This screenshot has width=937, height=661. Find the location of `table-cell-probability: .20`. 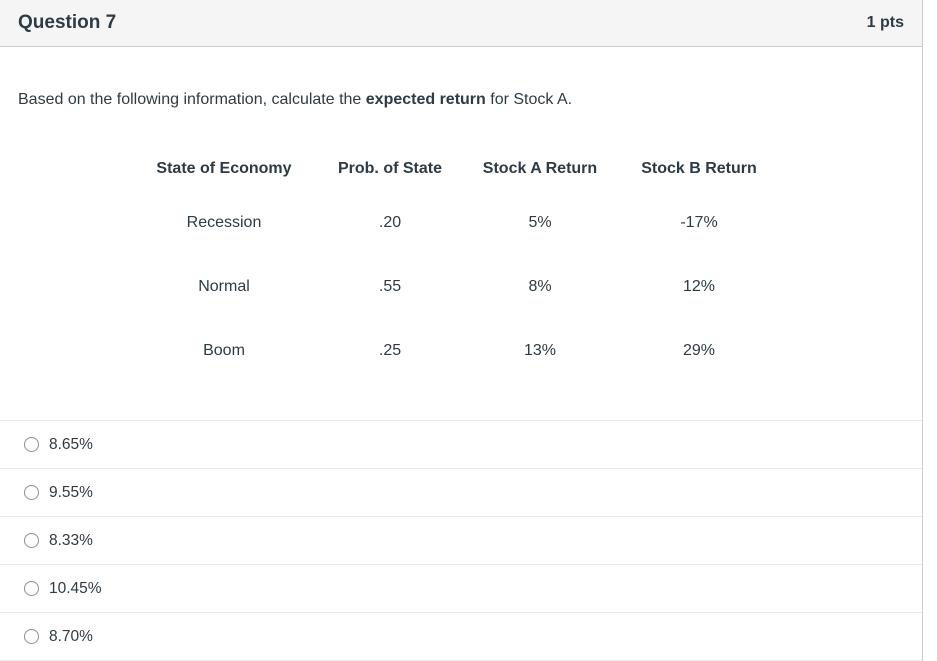

table-cell-probability: .20 is located at coordinates (390, 222).